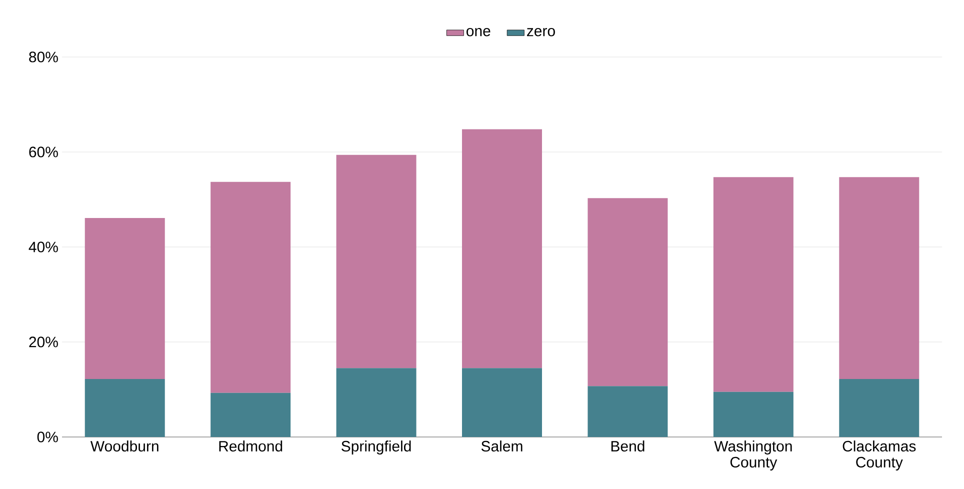  What do you see at coordinates (43, 247) in the screenshot?
I see `y-tick-label: 40%` at bounding box center [43, 247].